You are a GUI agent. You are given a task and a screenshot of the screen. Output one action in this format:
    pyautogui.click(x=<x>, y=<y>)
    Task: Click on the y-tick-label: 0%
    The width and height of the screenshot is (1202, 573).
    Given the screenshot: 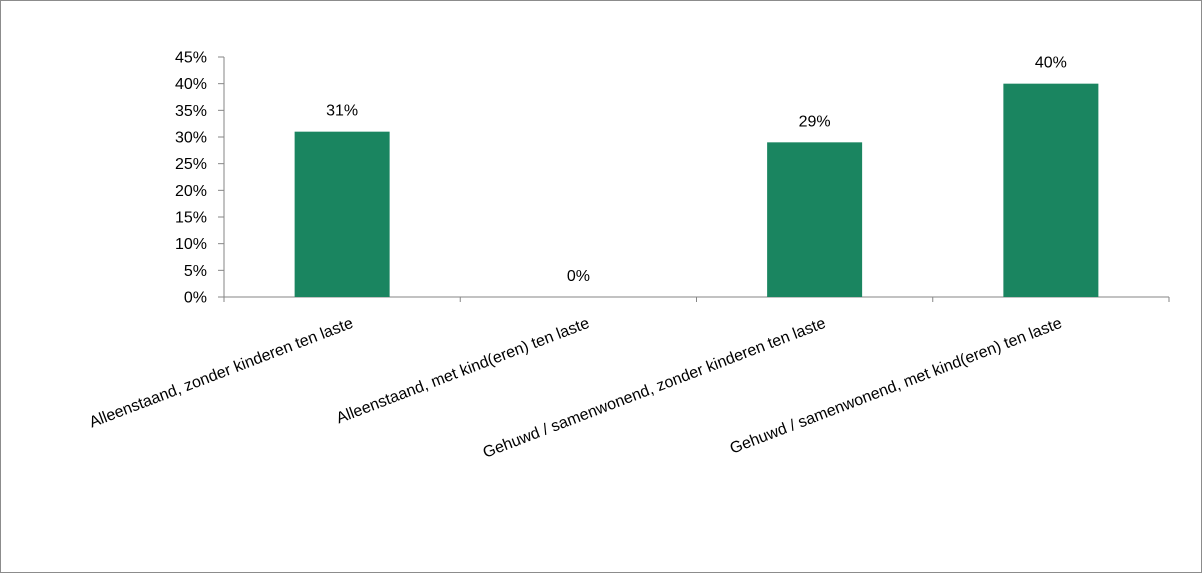 What is the action you would take?
    pyautogui.click(x=195, y=298)
    